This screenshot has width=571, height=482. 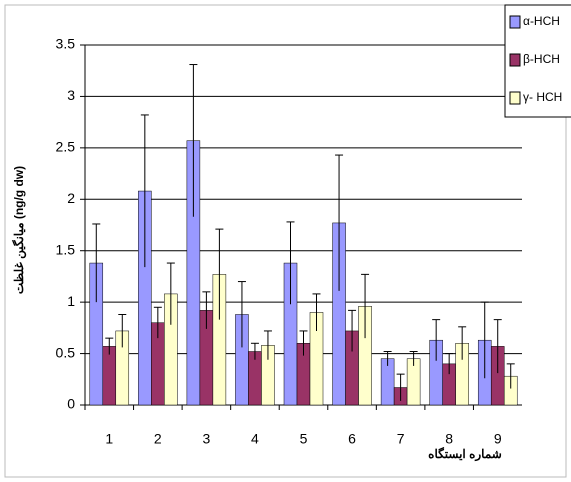 I want to click on y-tick-label: 1.5, so click(x=66, y=249).